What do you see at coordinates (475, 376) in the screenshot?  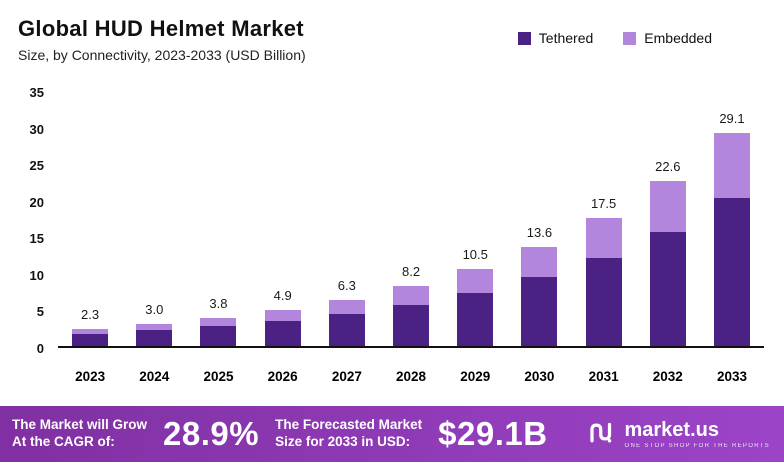 I see `x-tick-label: 2029` at bounding box center [475, 376].